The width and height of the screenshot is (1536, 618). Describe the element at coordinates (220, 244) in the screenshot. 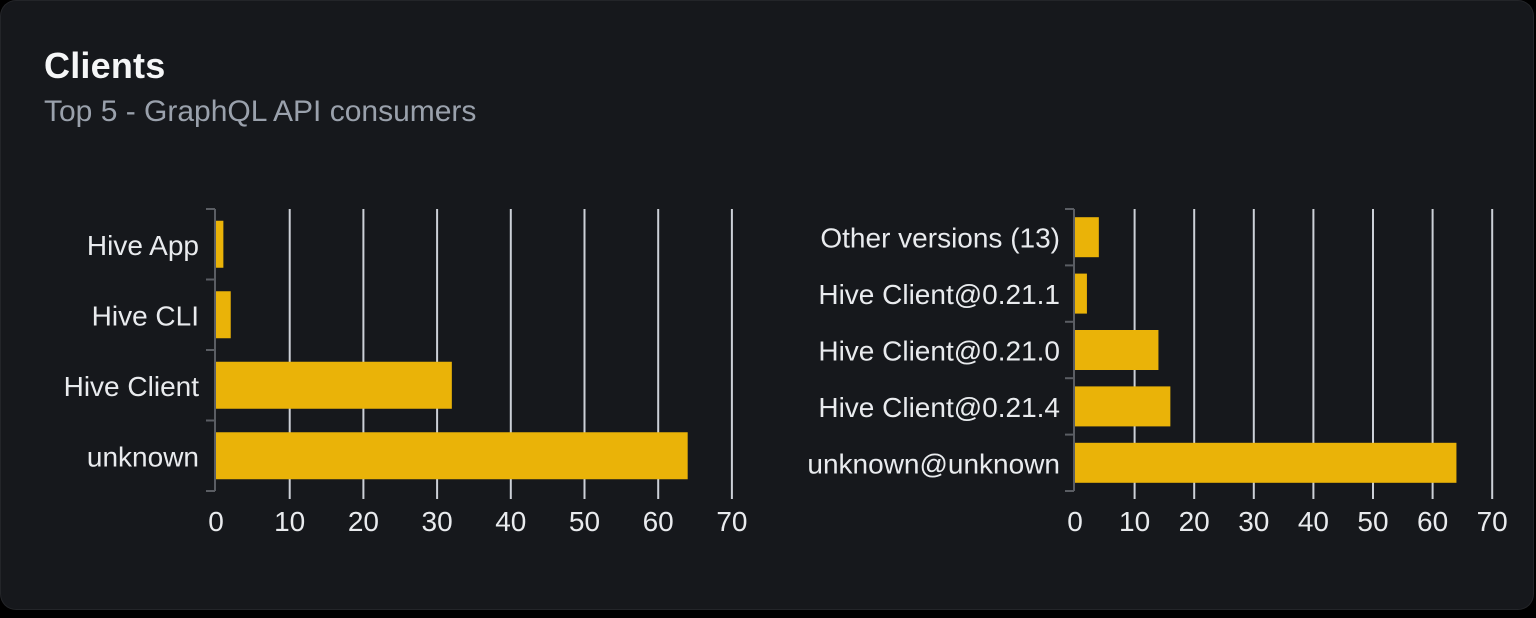

I see `bar-hive-app` at that location.